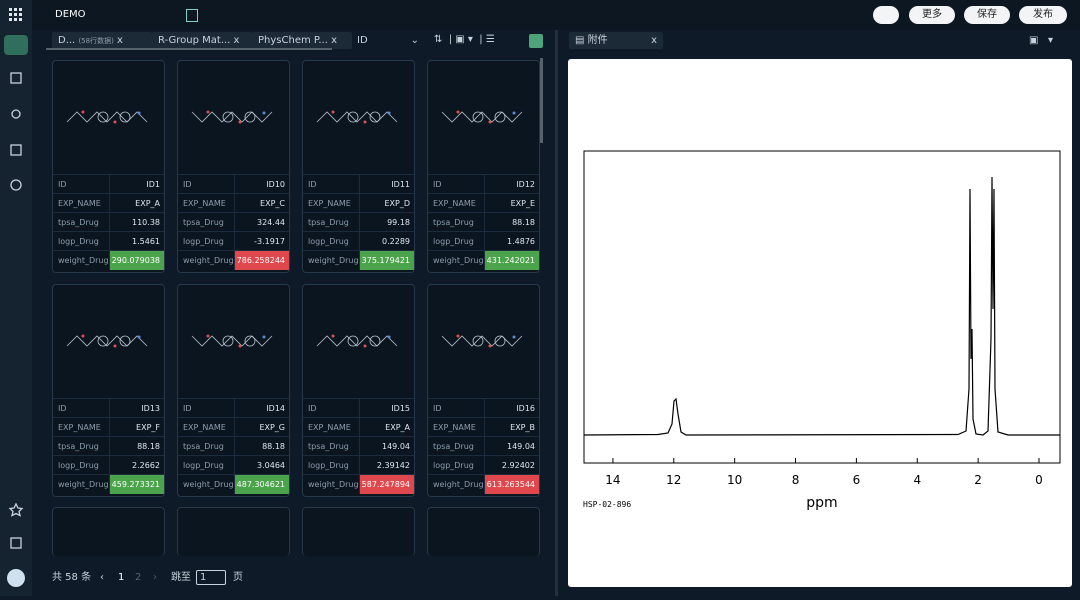 This screenshot has height=600, width=1080. I want to click on field-row: ID ID1, so click(108, 184).